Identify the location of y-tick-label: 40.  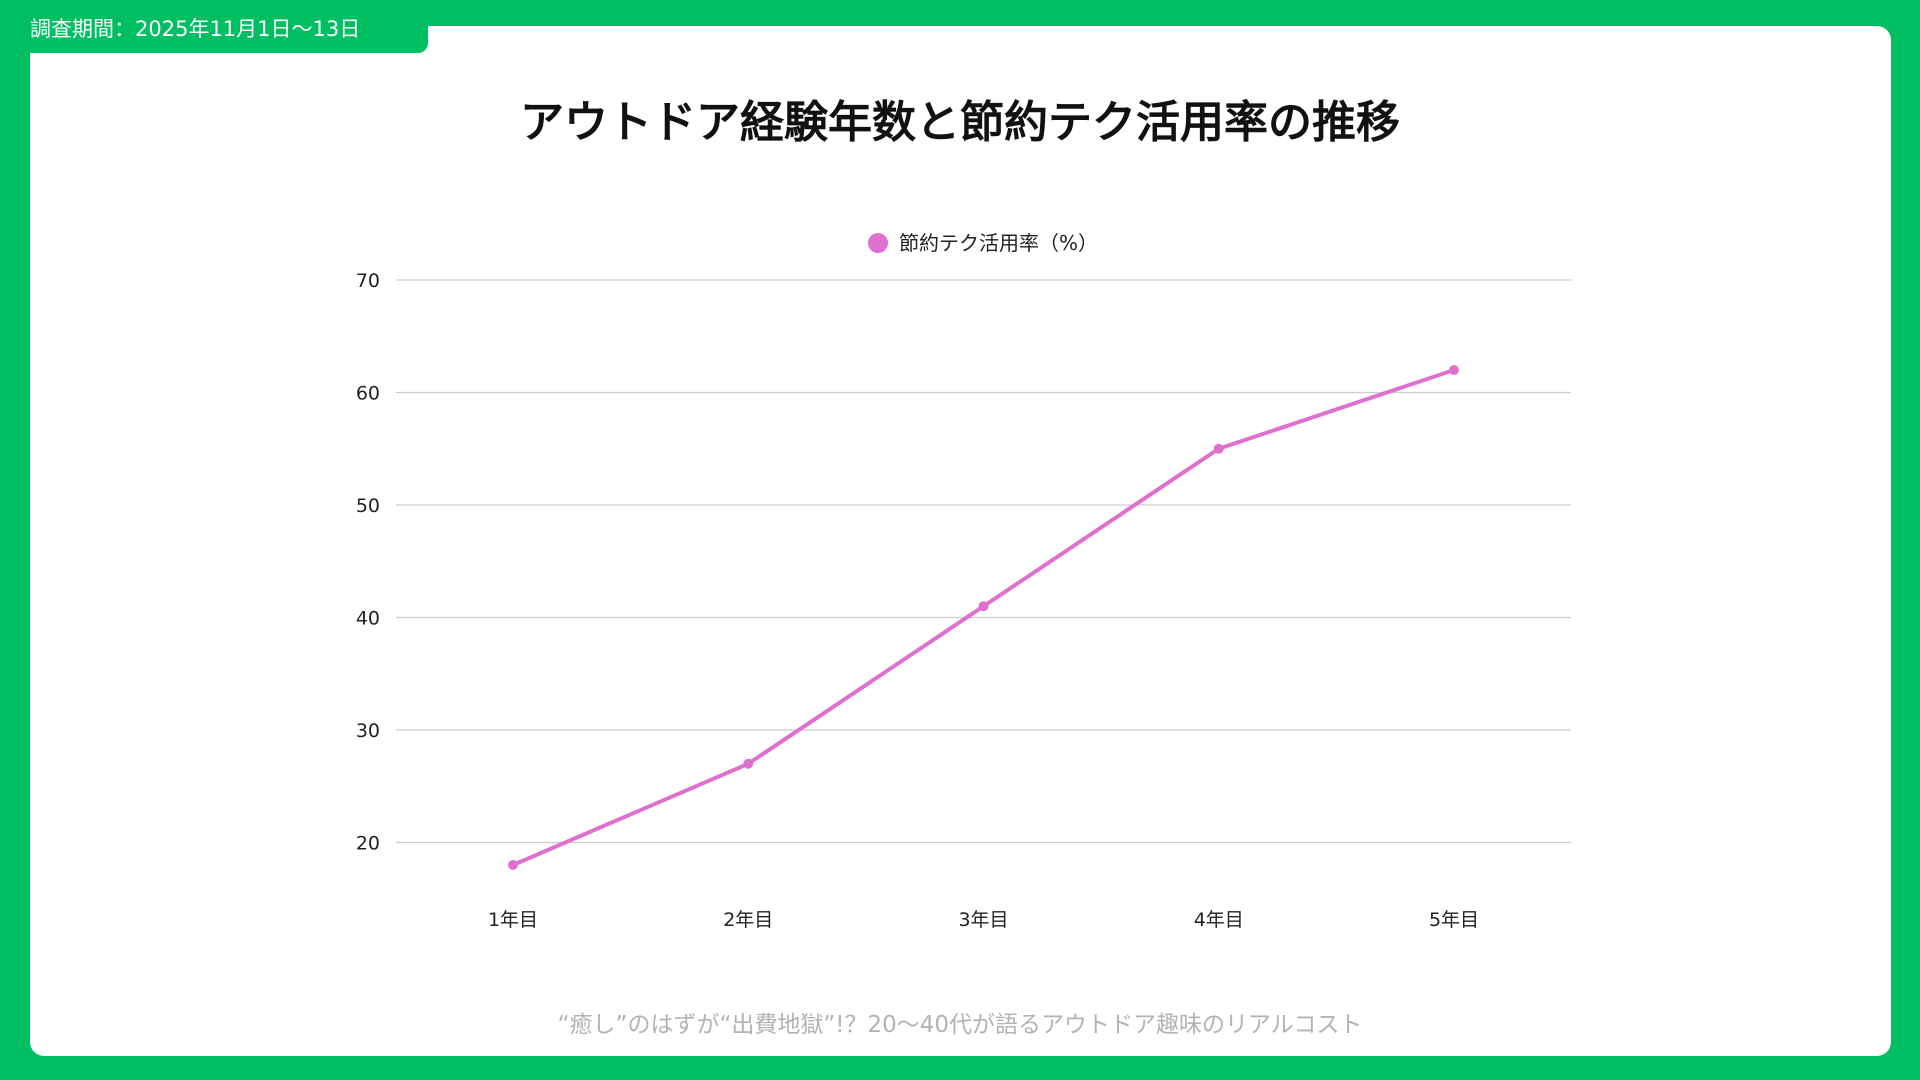
(368, 619).